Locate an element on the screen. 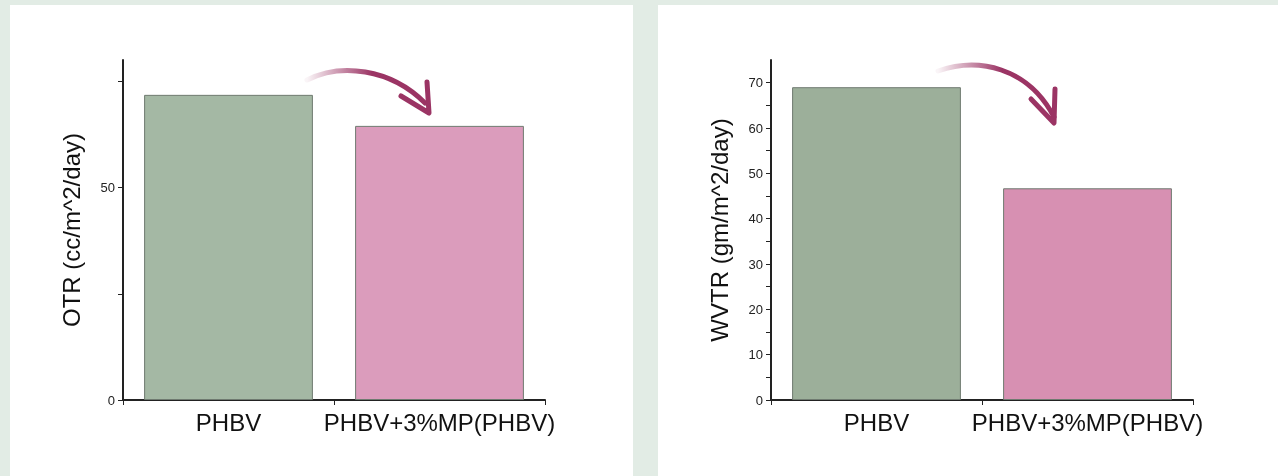 The image size is (1278, 476). y-axis-title: WVTR (gm/m^2/day) is located at coordinates (719, 230).